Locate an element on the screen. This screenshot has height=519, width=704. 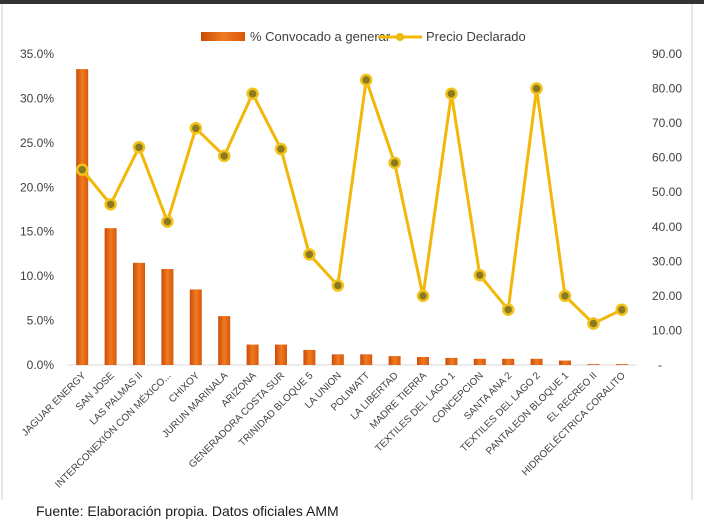
right-tick-label: 80.00 is located at coordinates (667, 89).